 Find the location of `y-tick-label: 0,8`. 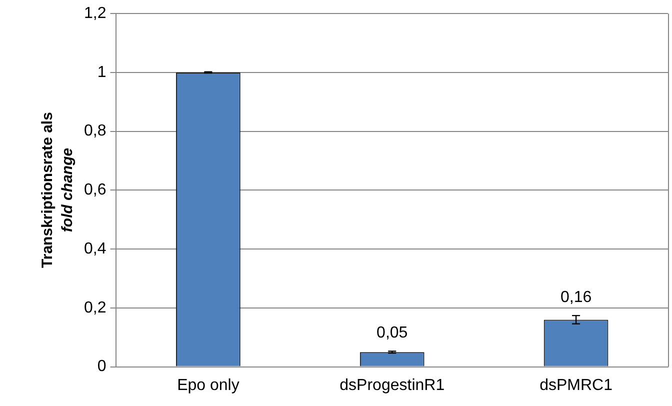

y-tick-label: 0,8 is located at coordinates (95, 131).